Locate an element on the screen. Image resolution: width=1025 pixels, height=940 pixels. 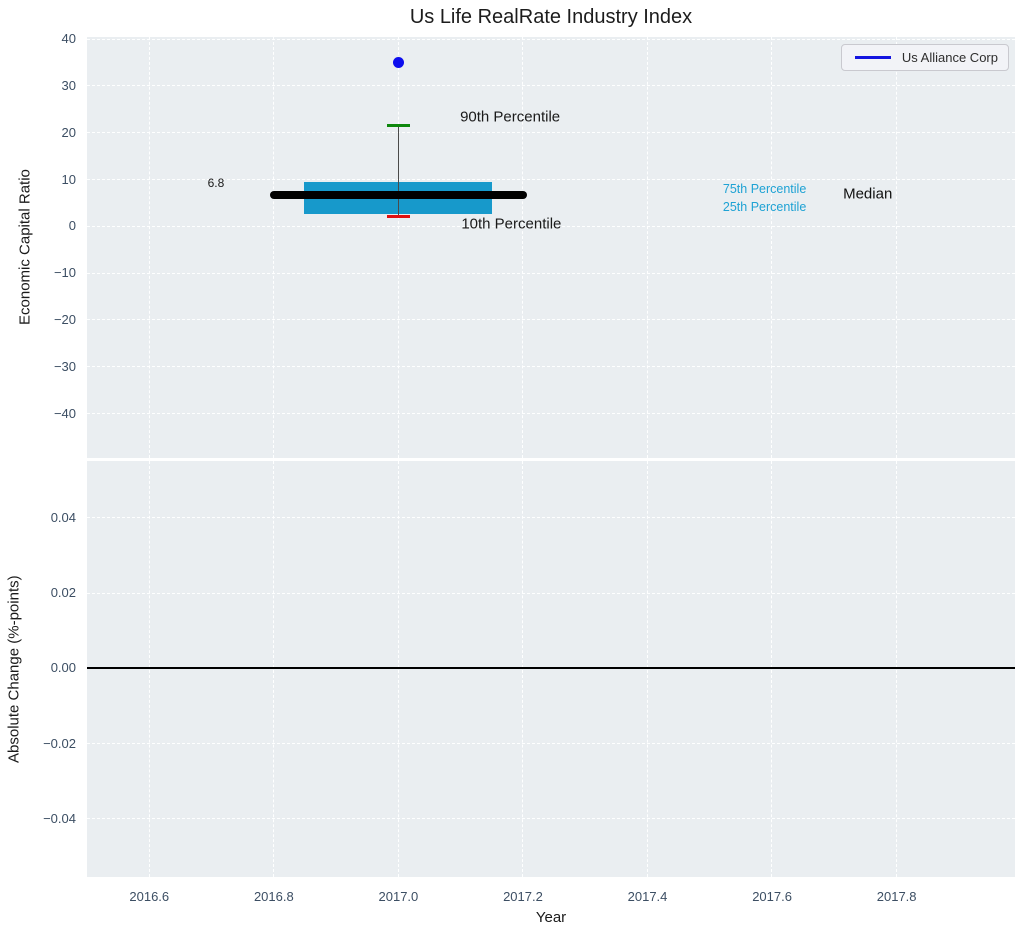
y-tick-label: −20 is located at coordinates (64, 319).